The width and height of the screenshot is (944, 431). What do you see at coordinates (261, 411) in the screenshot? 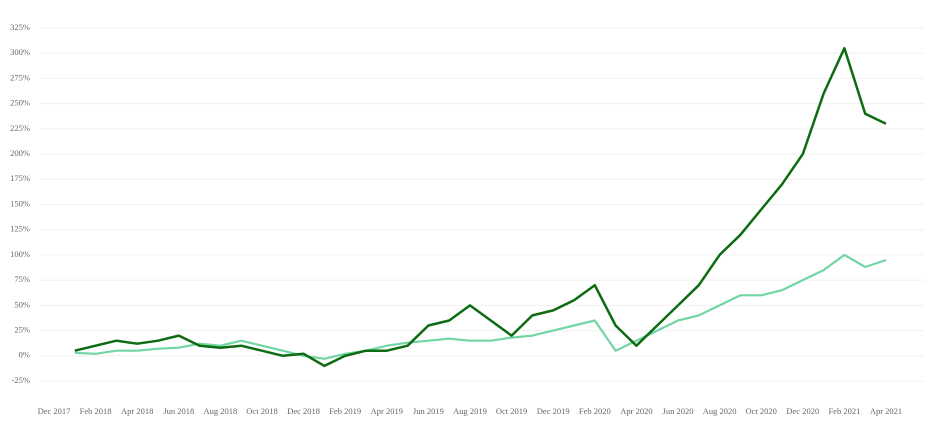
I see `x-tick-label: Oct 2018` at bounding box center [261, 411].